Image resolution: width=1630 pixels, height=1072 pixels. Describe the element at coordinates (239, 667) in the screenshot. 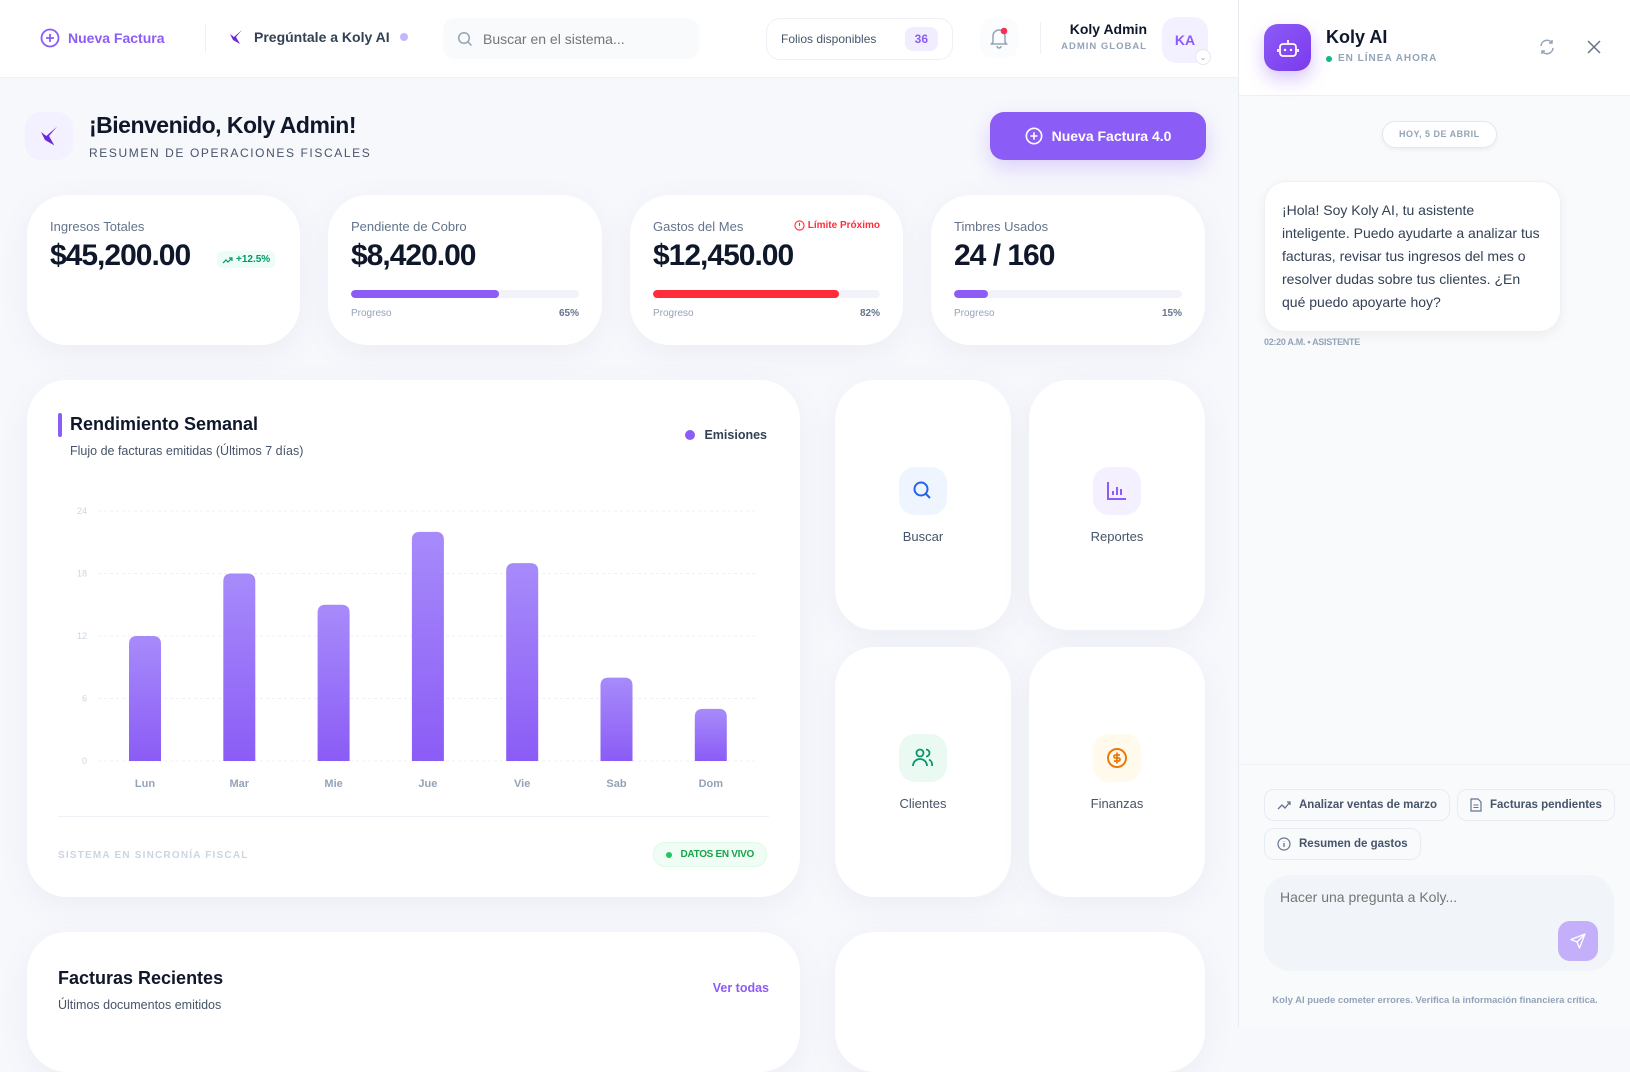

I see `bar-mar` at that location.